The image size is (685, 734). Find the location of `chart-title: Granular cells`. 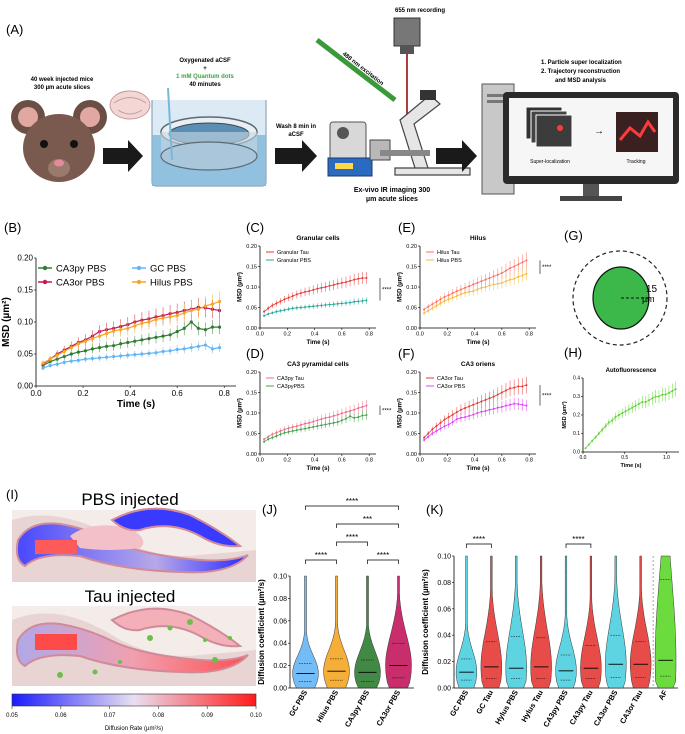

chart-title: Granular cells is located at coordinates (318, 238).